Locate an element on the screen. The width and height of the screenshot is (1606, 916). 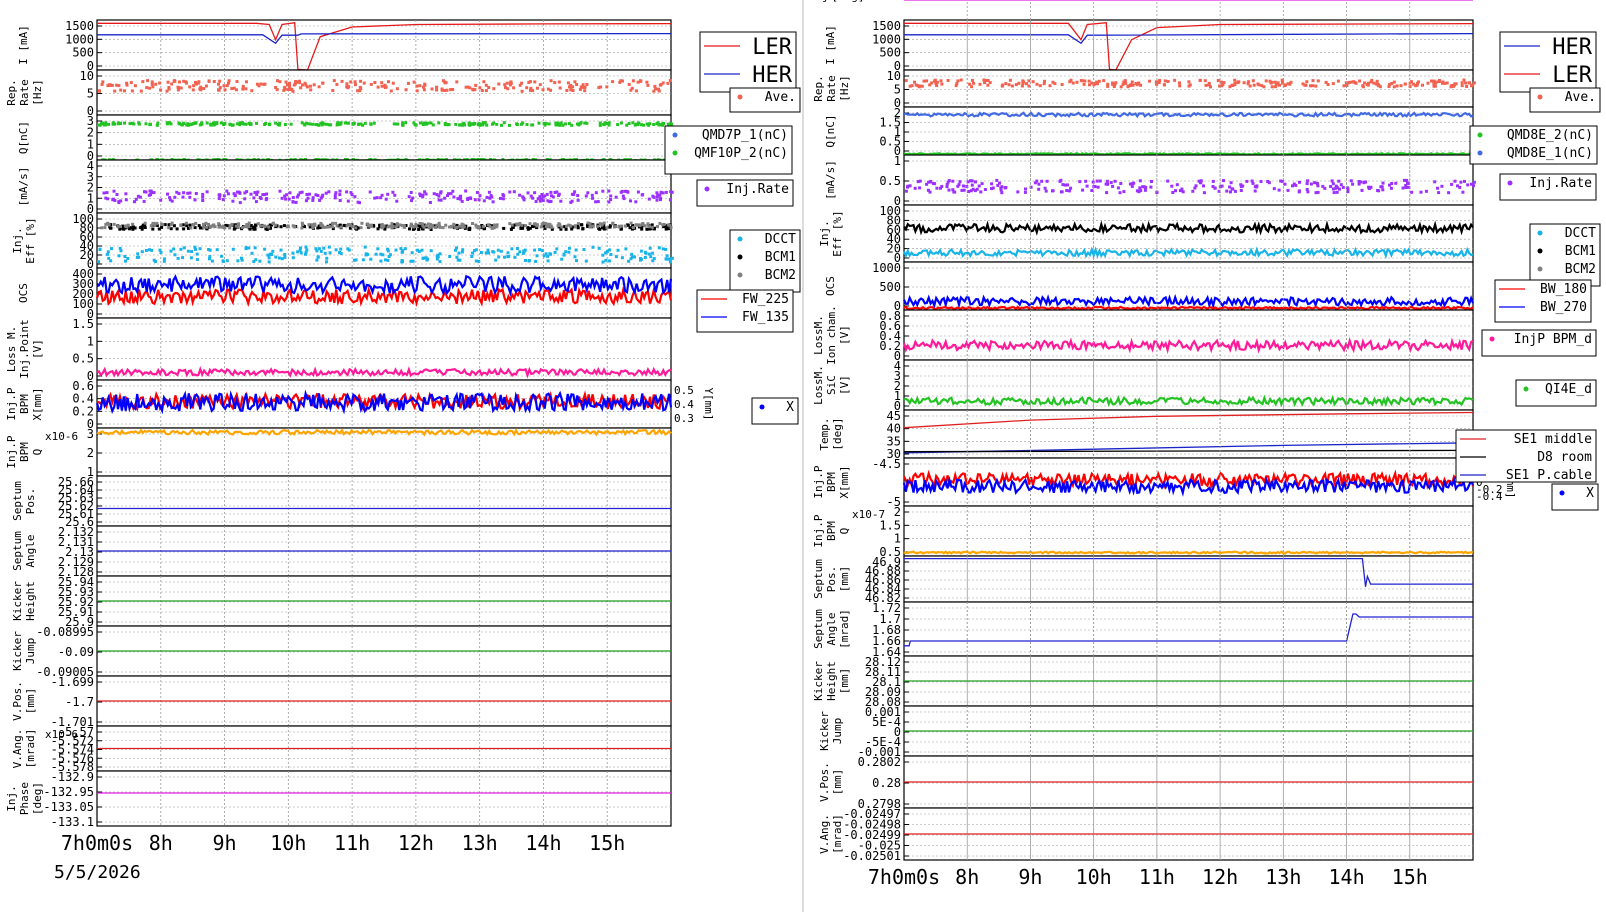
y-tick-label: -0.02497 is located at coordinates (872, 814).